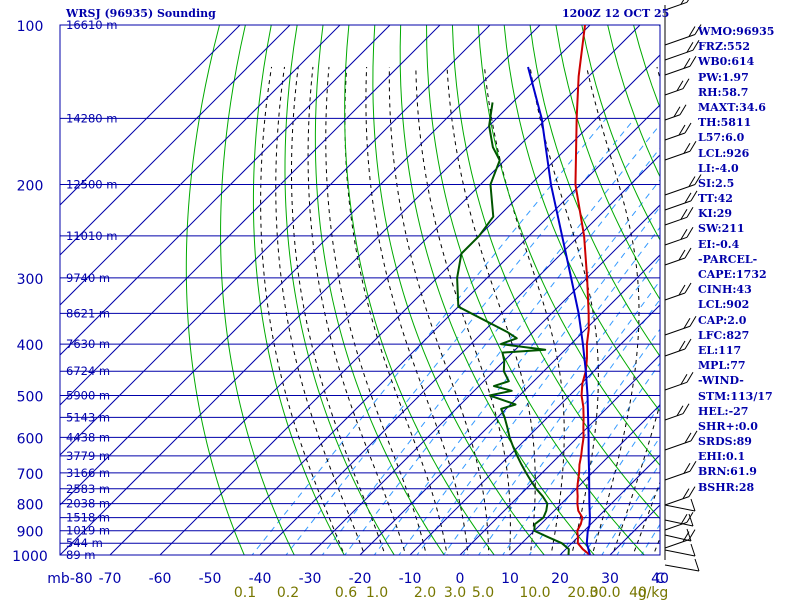 Image resolution: width=800 pixels, height=600 pixels. Describe the element at coordinates (725, 123) in the screenshot. I see `index-value: TH:5811` at that location.